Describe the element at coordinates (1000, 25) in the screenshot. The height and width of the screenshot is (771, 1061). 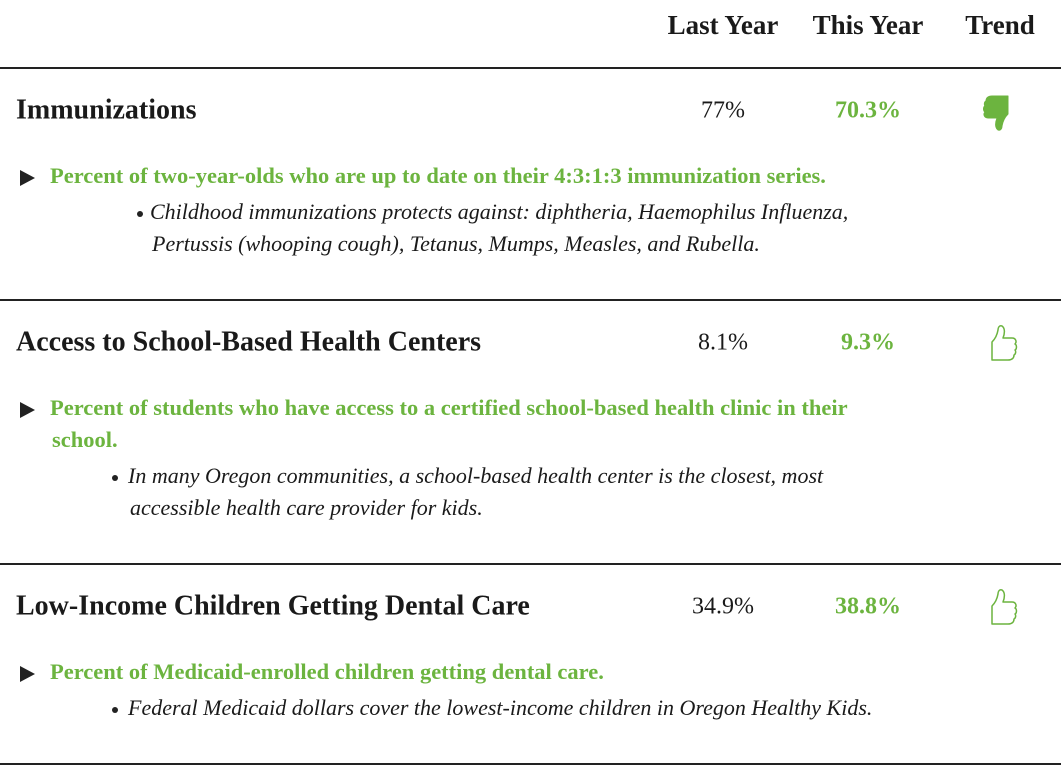
I see `column-header: Trend` at that location.